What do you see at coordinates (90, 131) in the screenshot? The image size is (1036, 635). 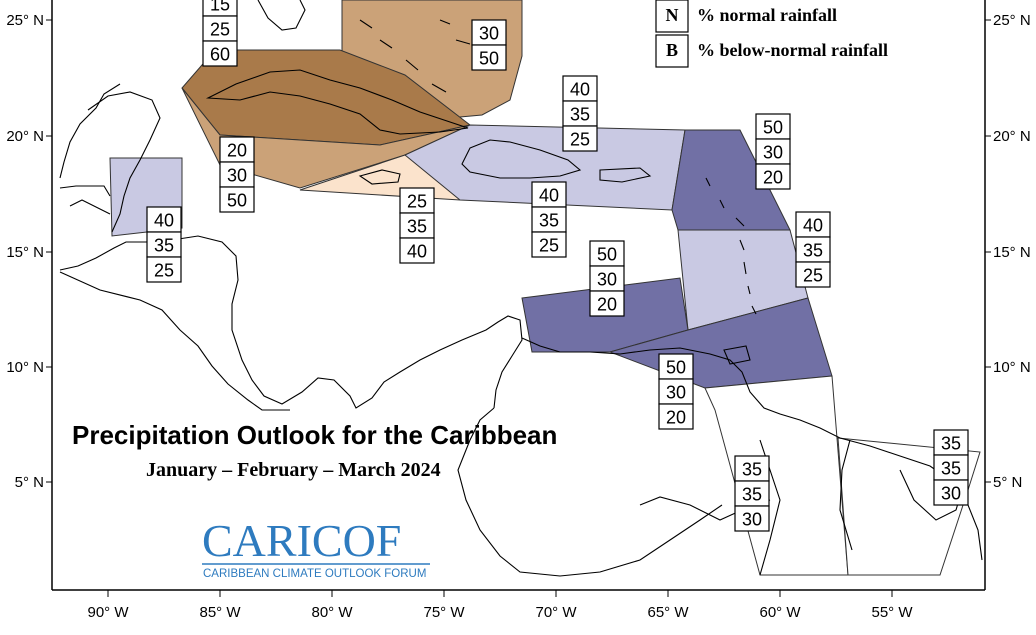 I see `gulf-coast` at bounding box center [90, 131].